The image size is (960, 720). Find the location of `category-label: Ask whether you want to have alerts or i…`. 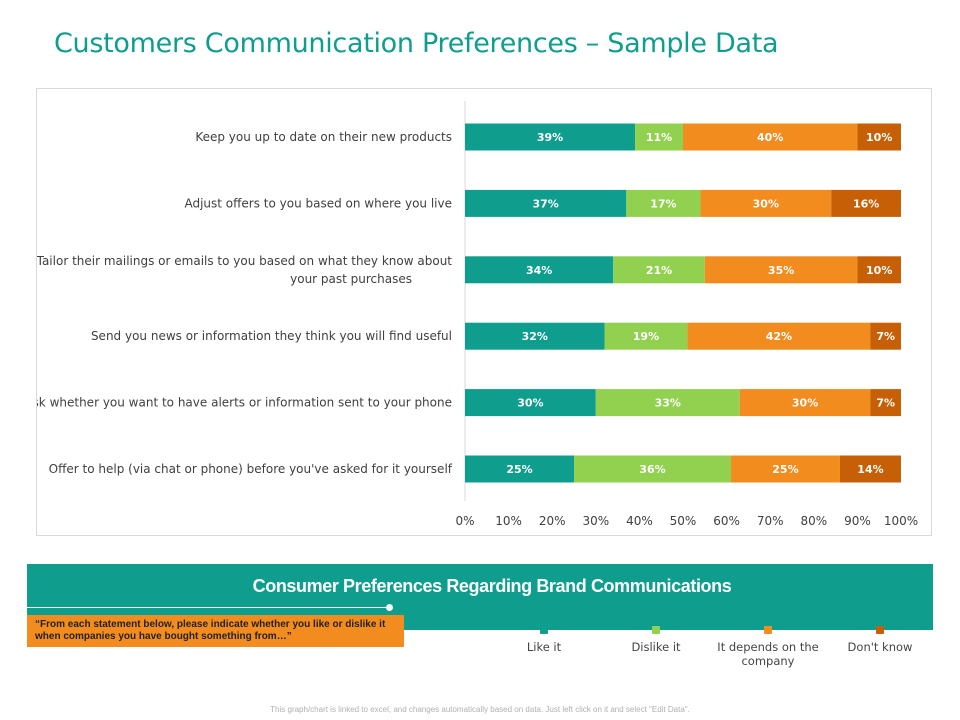

category-label: Ask whether you want to have alerts or i… is located at coordinates (244, 403).